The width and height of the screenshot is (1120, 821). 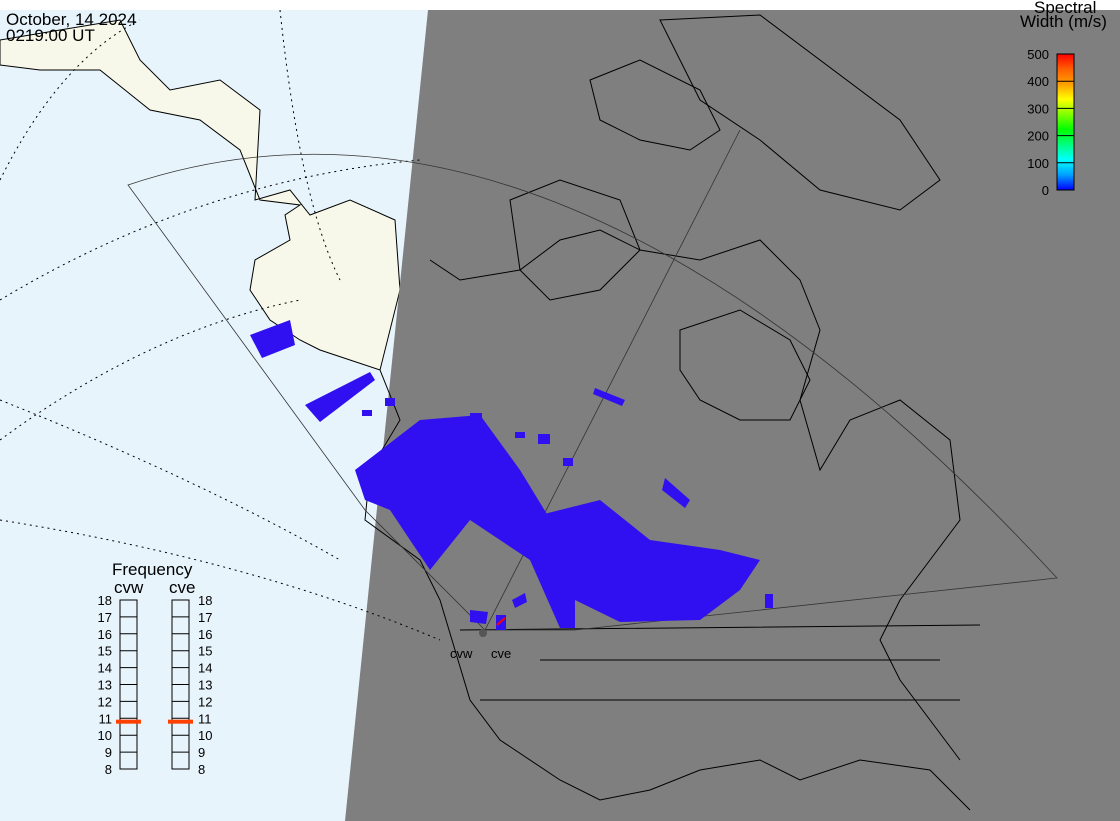 What do you see at coordinates (1038, 136) in the screenshot?
I see `colorbar-tick-label: 200` at bounding box center [1038, 136].